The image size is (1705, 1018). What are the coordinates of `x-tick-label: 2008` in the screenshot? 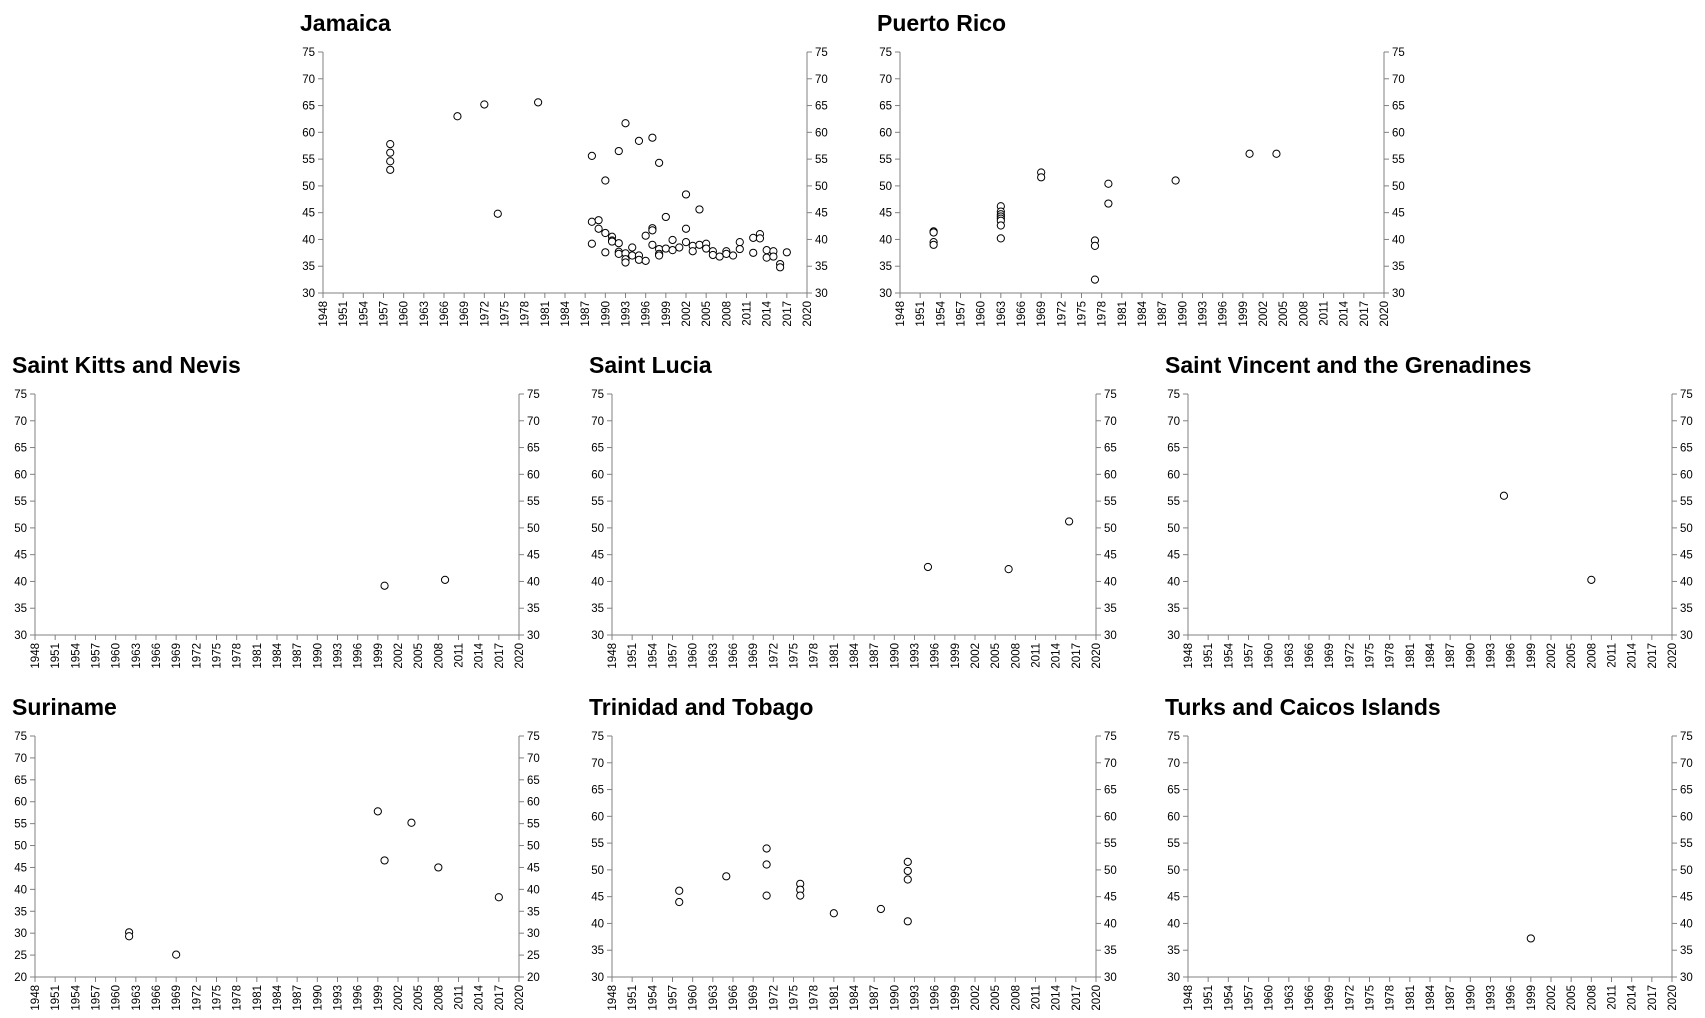 It's located at (439, 656).